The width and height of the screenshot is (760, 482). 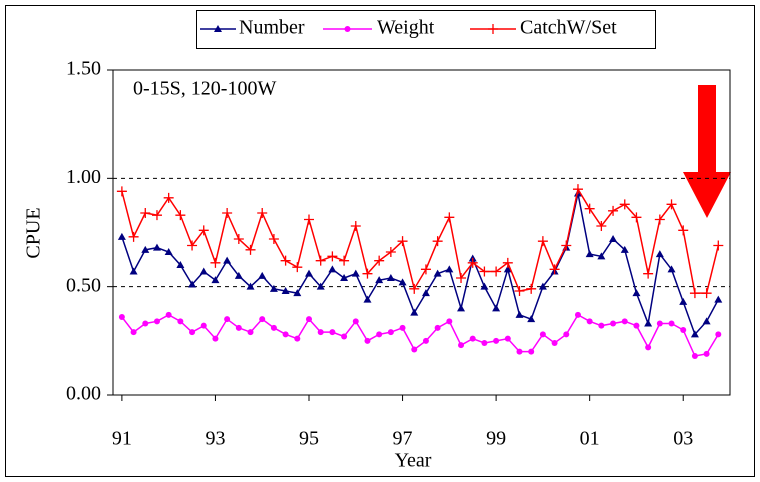 What do you see at coordinates (204, 89) in the screenshot?
I see `annotation: 0-15S, 120-100W` at bounding box center [204, 89].